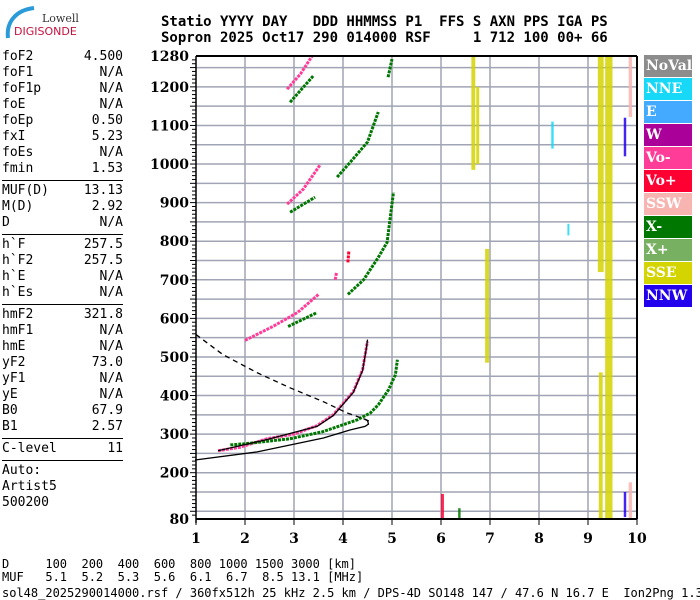 The width and height of the screenshot is (700, 600). I want to click on y-tick-label: 1280, so click(169, 57).